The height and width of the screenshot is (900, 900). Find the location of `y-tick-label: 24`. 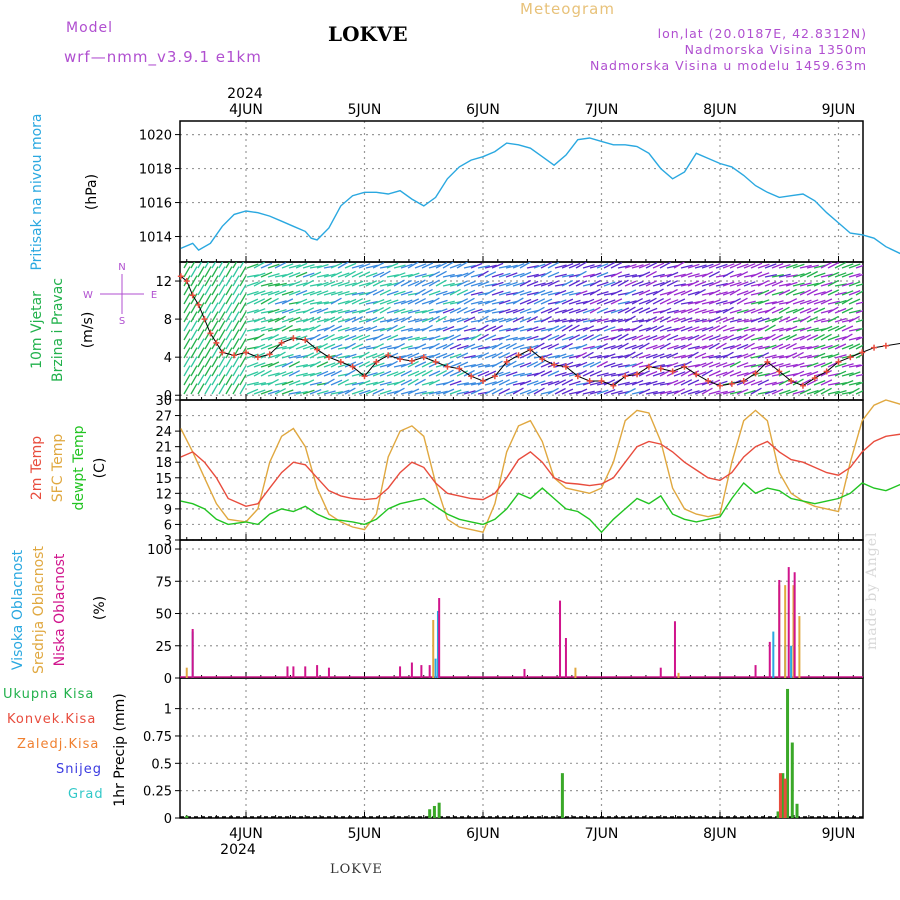

y-tick-label: 24 is located at coordinates (163, 432).